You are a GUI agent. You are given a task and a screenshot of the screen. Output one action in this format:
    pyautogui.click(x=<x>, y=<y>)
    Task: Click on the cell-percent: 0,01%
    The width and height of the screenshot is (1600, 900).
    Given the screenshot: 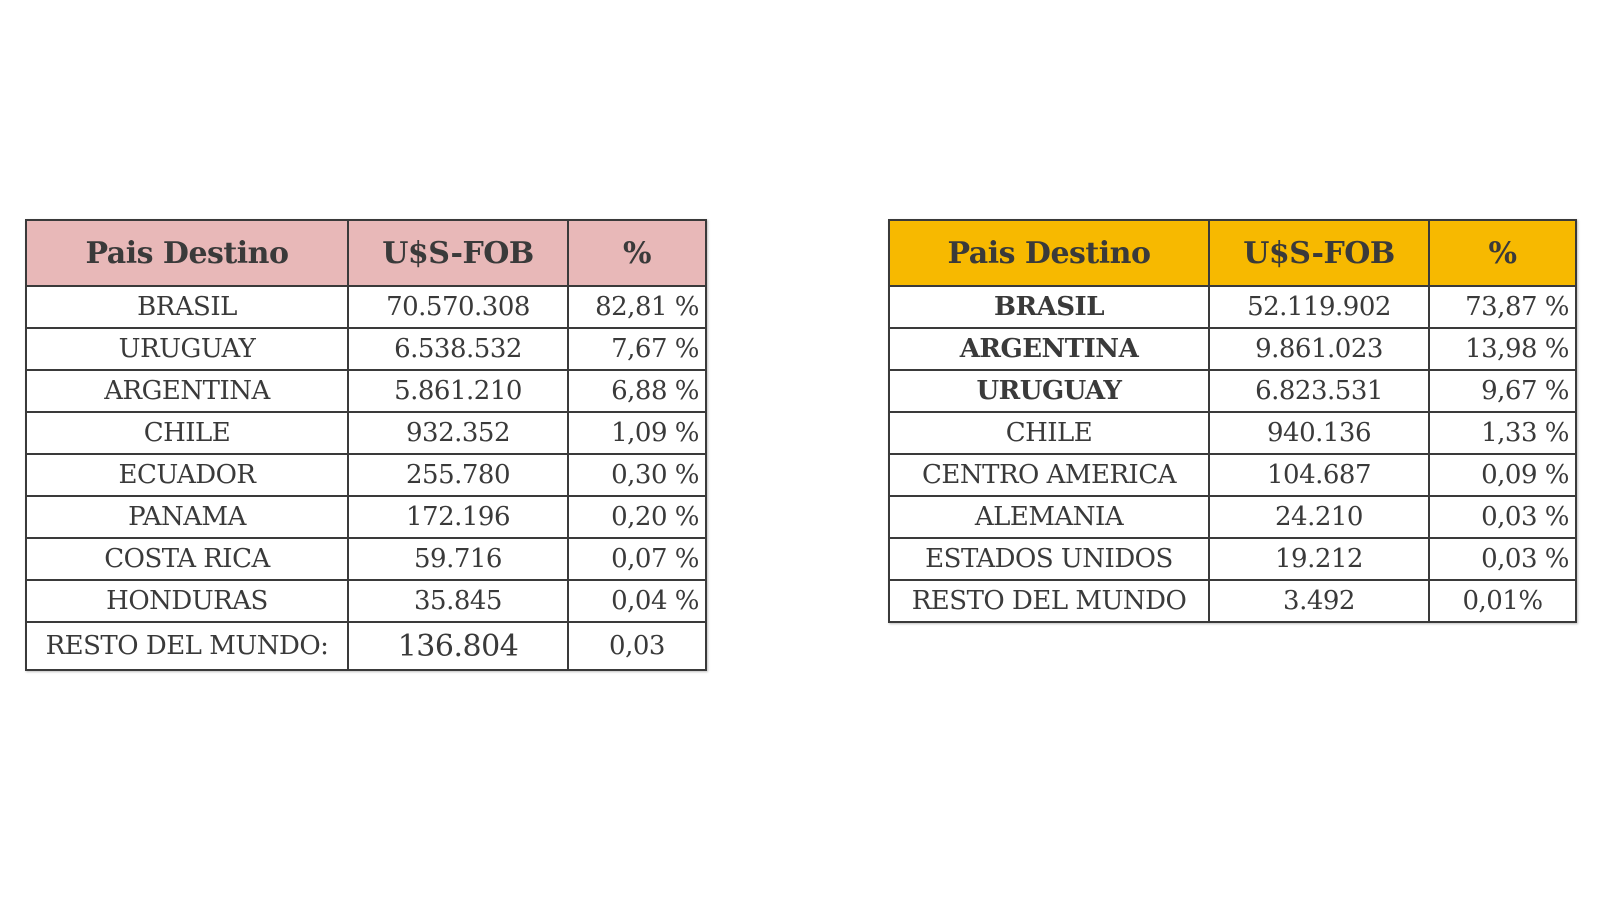 What is the action you would take?
    pyautogui.click(x=1502, y=601)
    